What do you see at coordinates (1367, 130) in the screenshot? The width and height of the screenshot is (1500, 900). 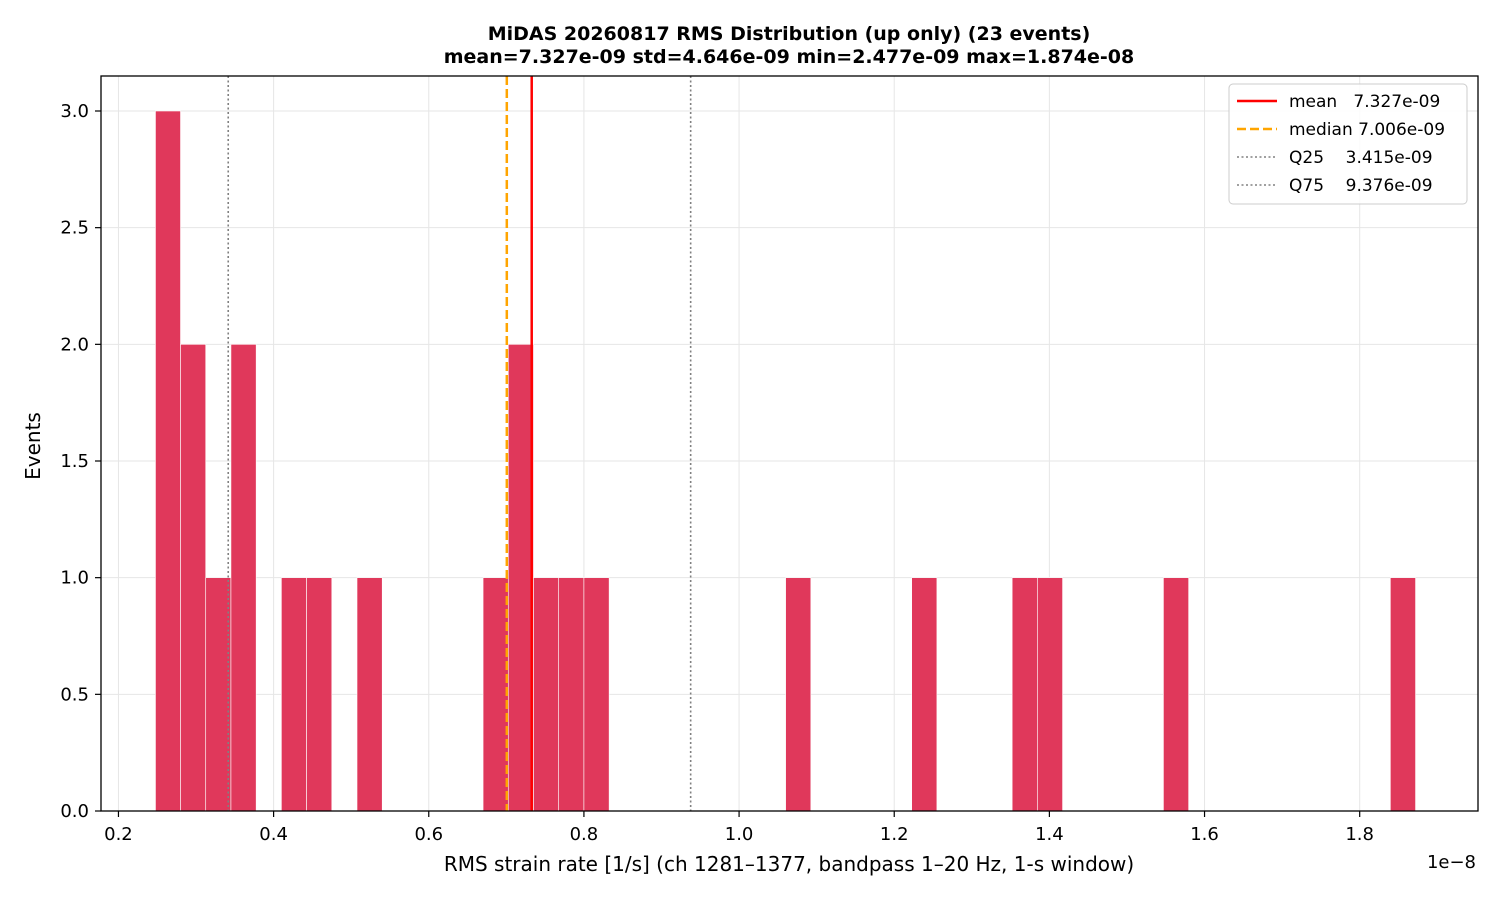 I see `legend-median-label: median 7.006e-09` at bounding box center [1367, 130].